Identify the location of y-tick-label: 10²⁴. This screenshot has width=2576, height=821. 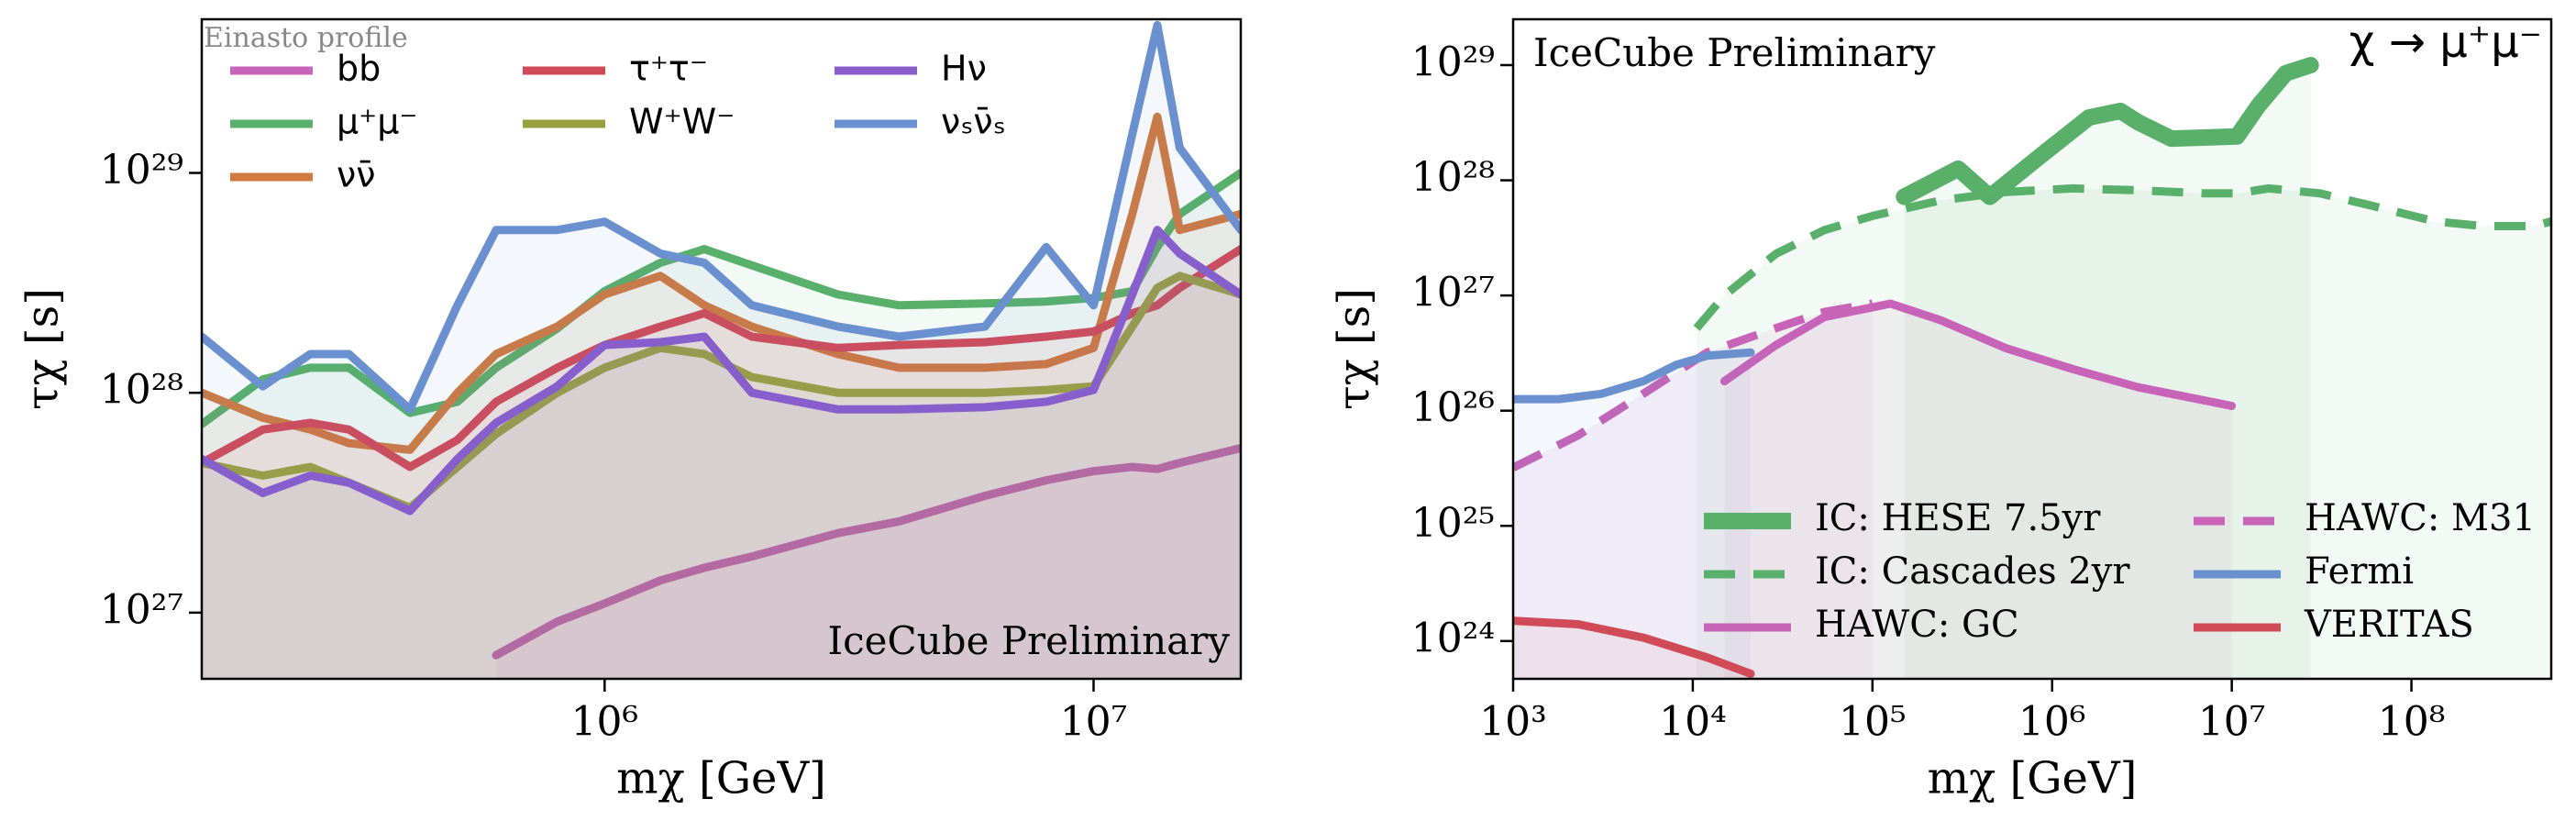
(1453, 638).